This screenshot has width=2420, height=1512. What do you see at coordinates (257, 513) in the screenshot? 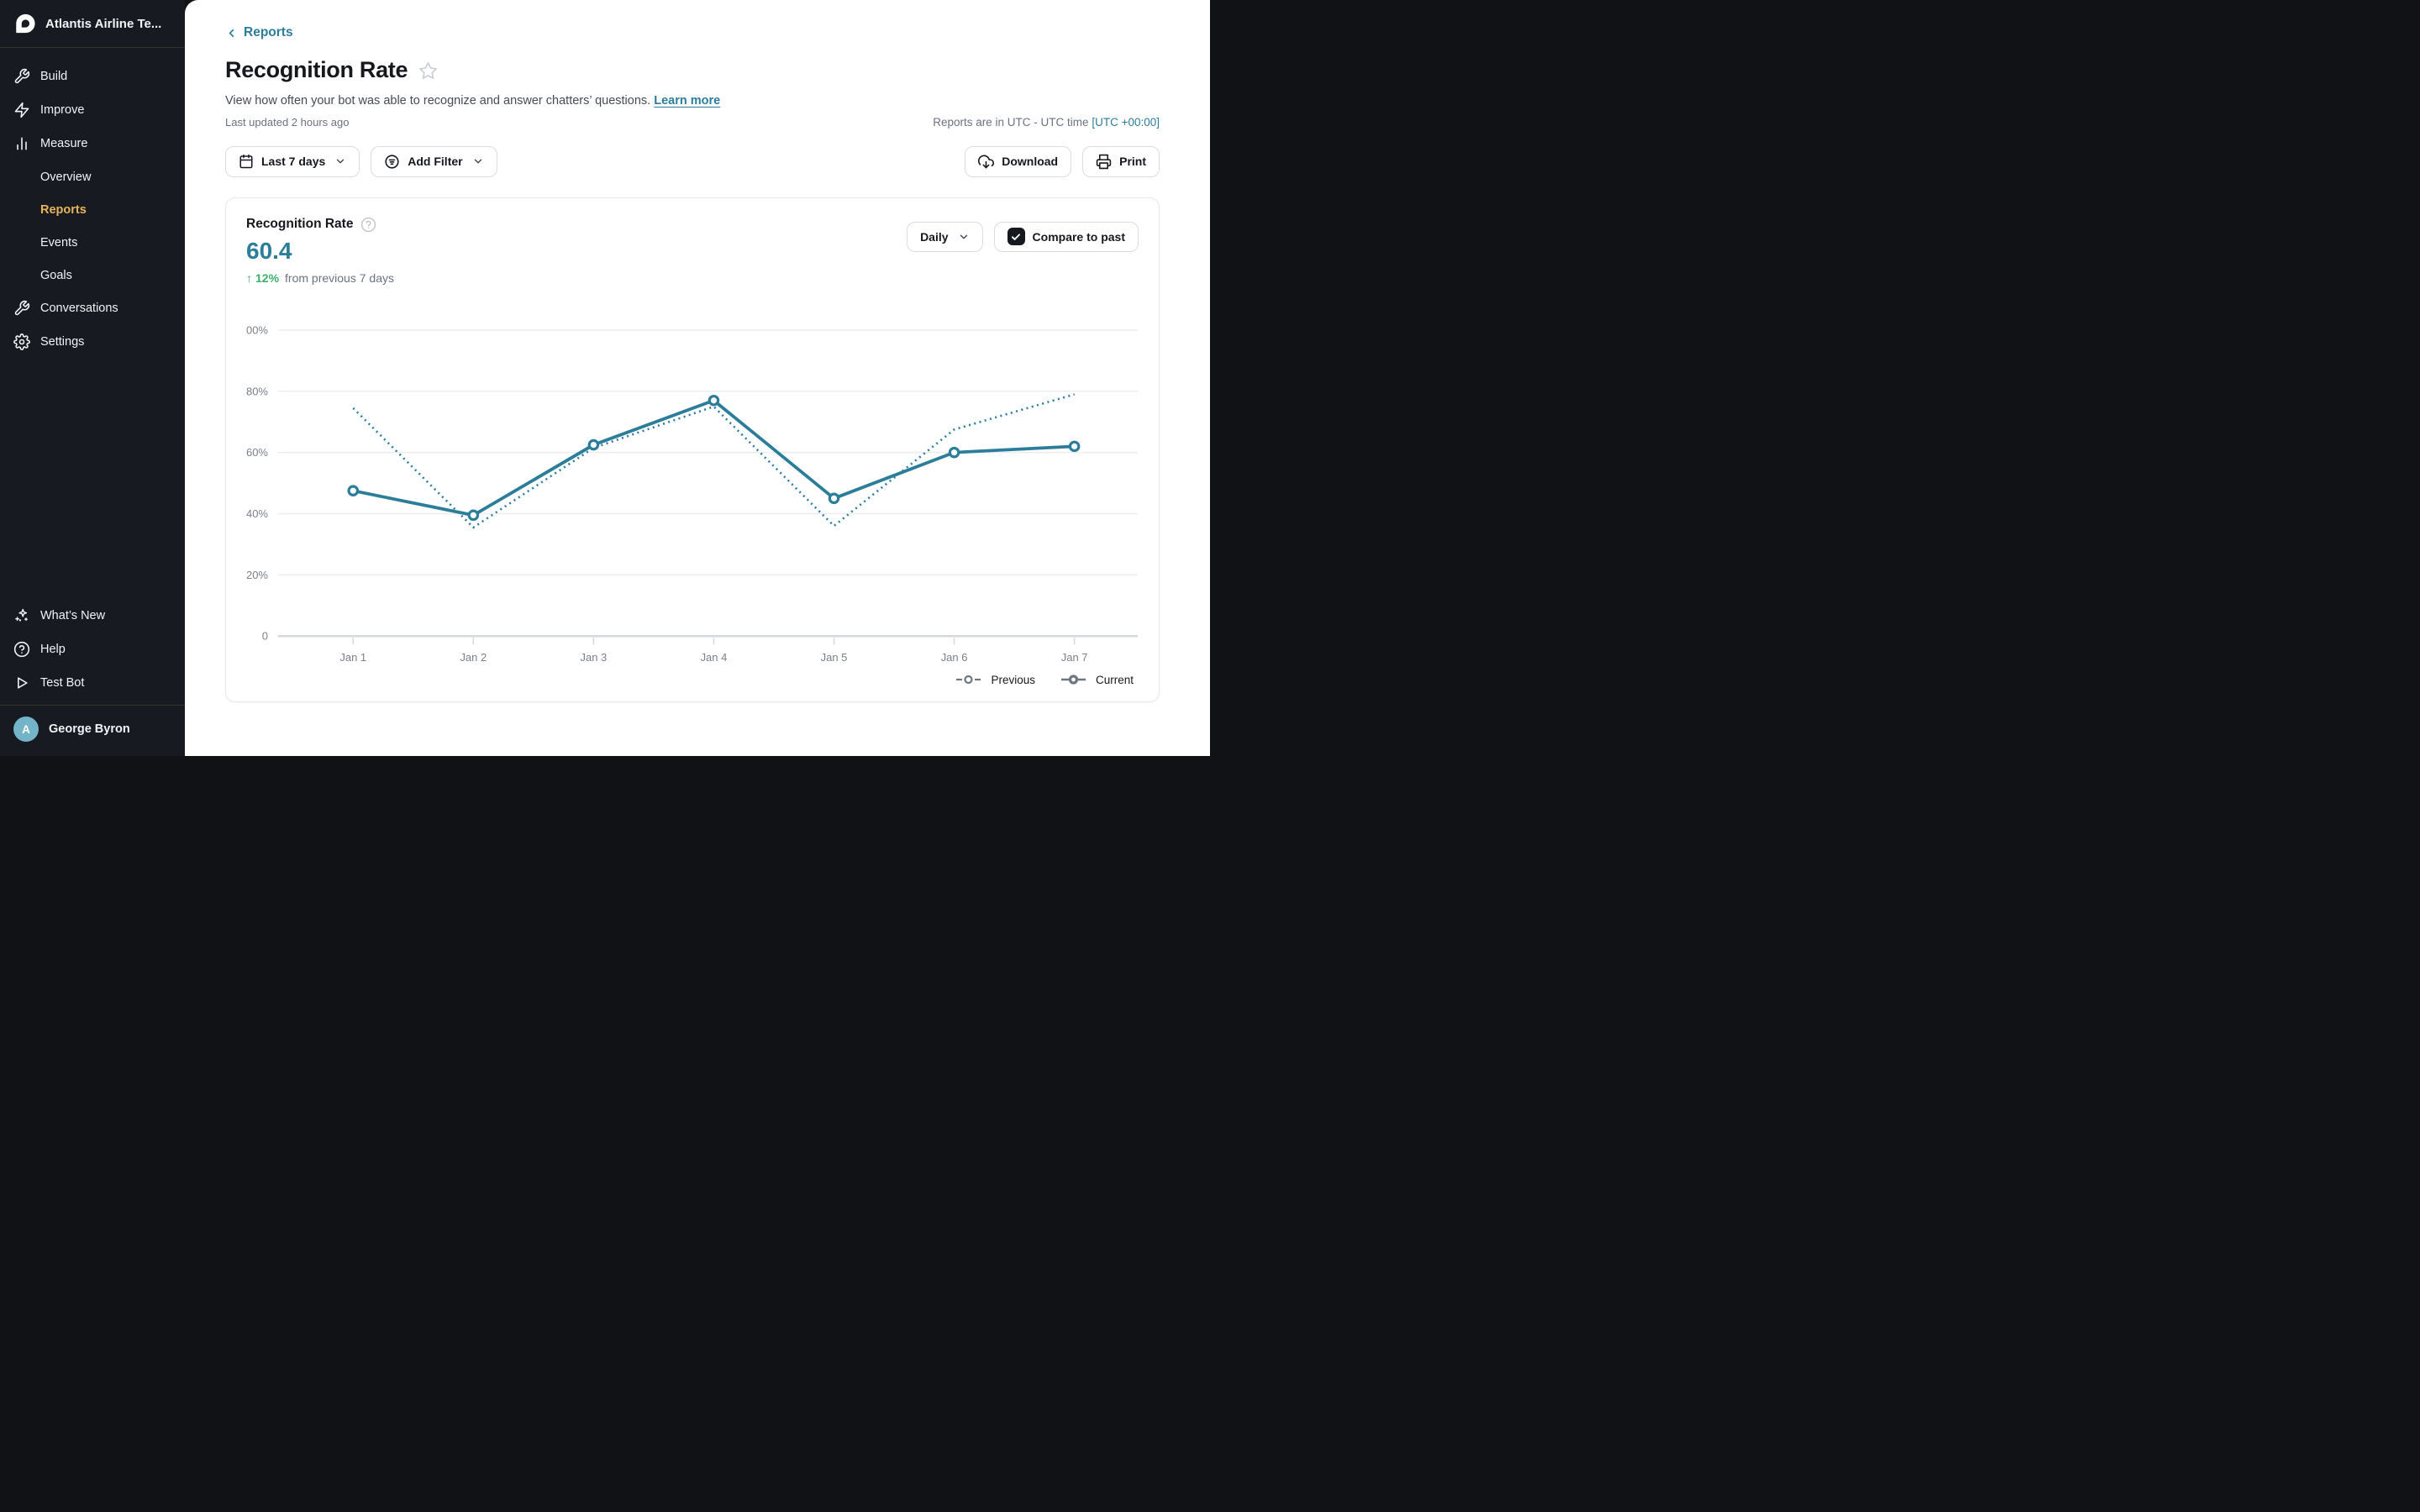
I see `svg-text: 40%` at bounding box center [257, 513].